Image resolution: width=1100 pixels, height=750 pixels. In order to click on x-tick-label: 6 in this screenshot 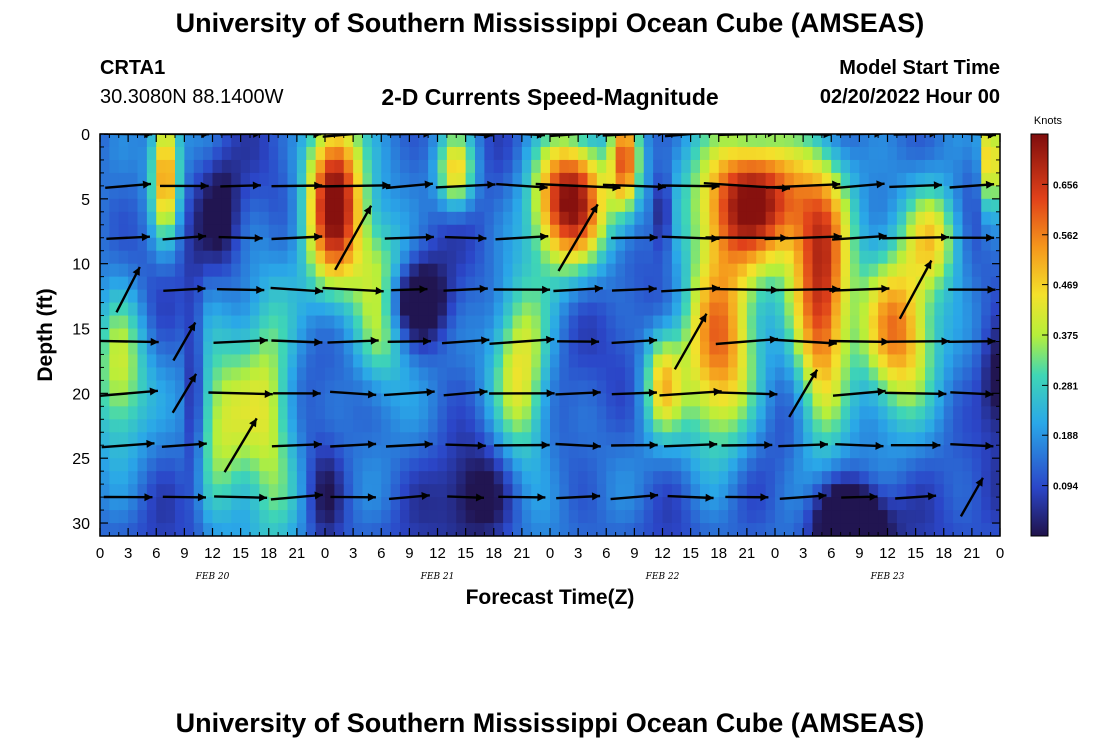, I will do `click(156, 553)`.